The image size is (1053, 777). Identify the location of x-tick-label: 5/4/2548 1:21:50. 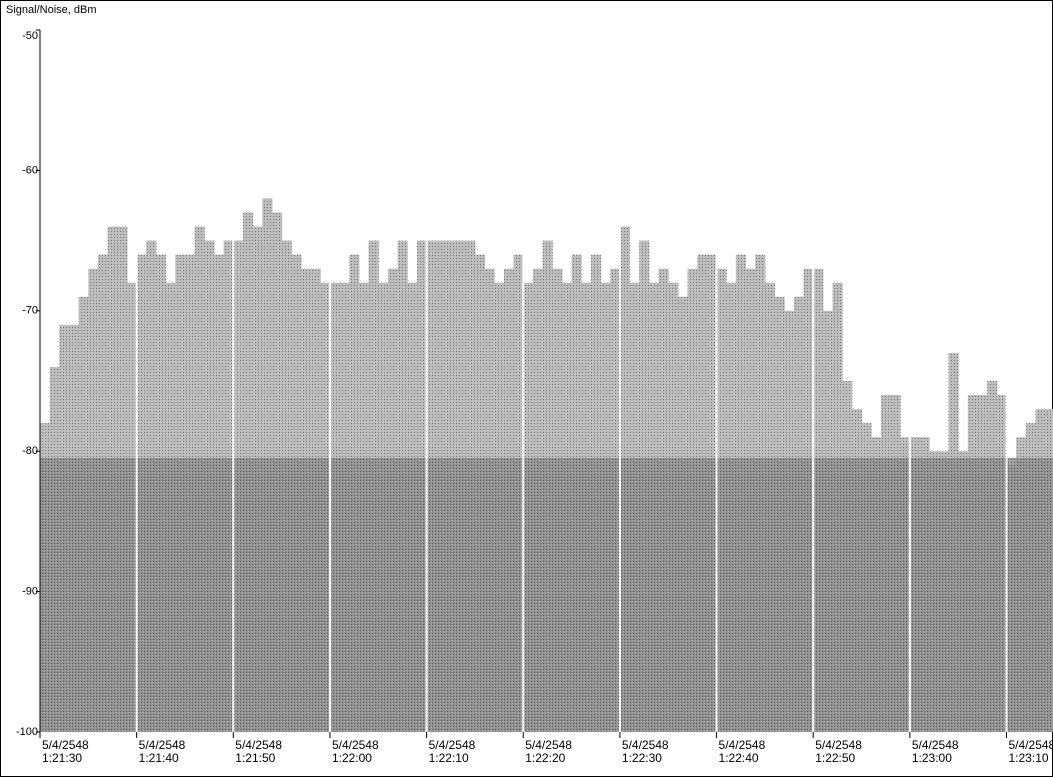
(259, 751).